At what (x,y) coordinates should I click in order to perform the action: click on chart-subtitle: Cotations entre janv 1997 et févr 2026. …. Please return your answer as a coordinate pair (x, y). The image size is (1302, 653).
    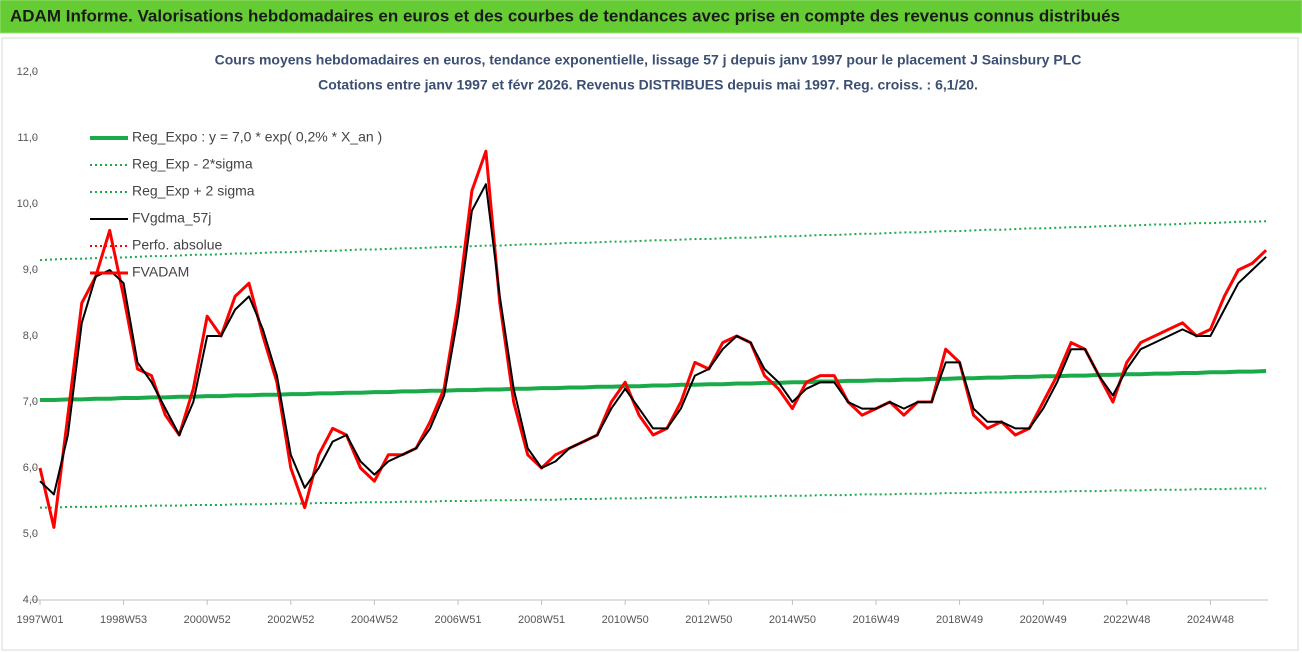
    Looking at the image, I should click on (648, 85).